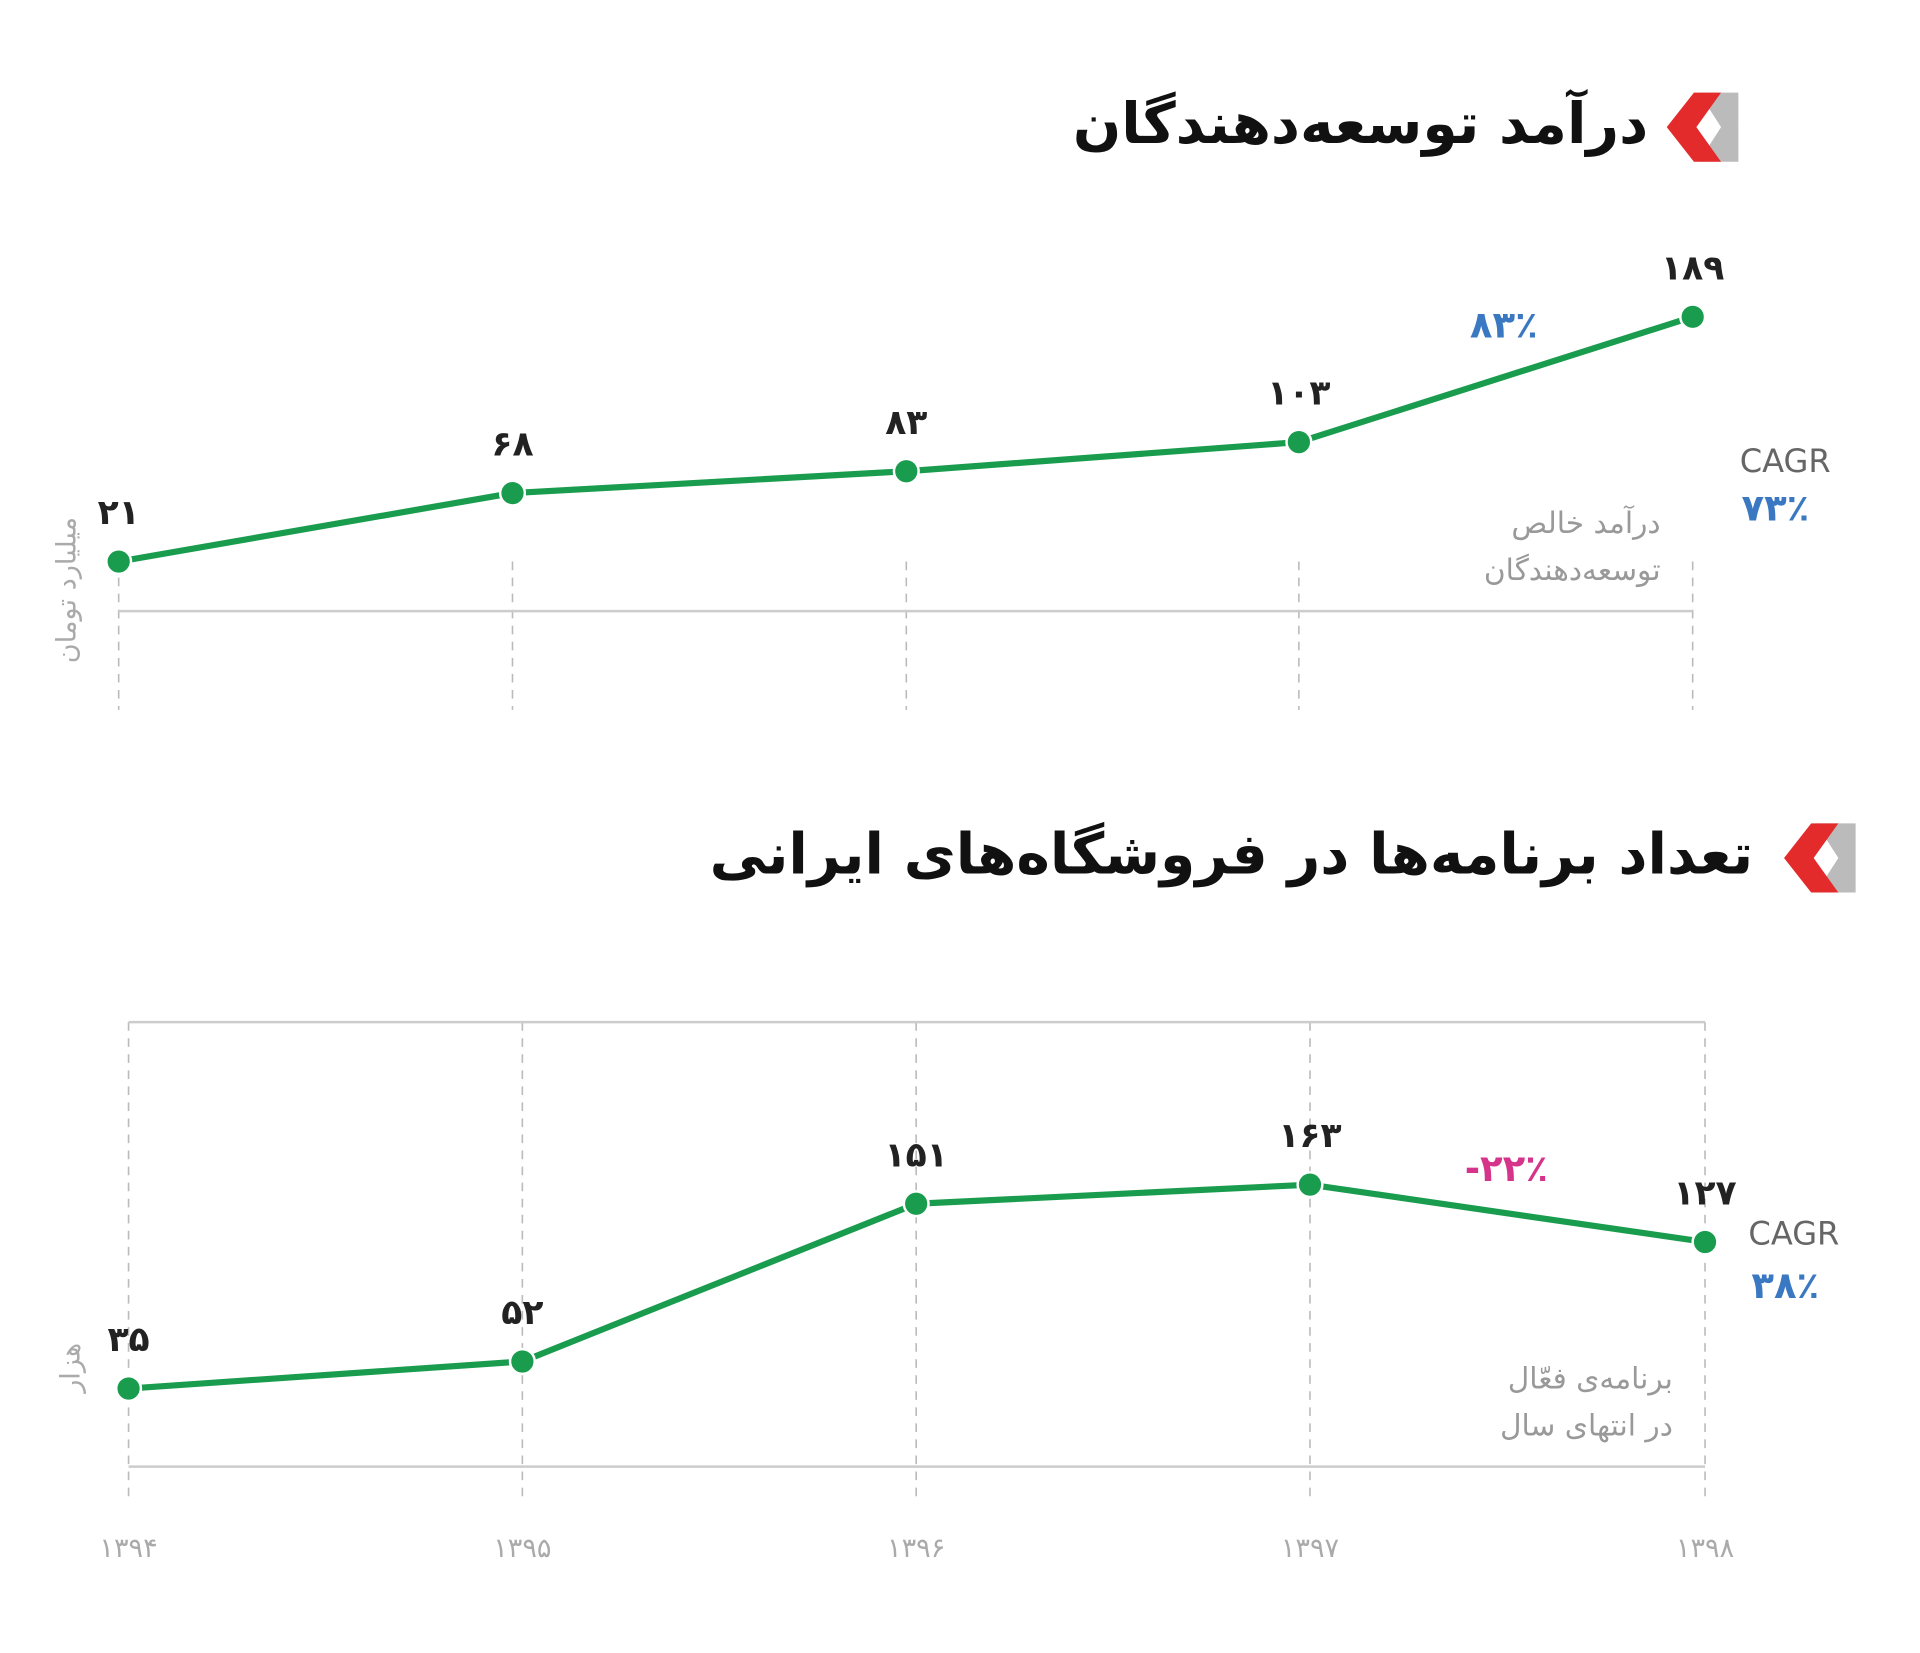  I want to click on series-description: توسعه‌دهندگان, so click(1572, 570).